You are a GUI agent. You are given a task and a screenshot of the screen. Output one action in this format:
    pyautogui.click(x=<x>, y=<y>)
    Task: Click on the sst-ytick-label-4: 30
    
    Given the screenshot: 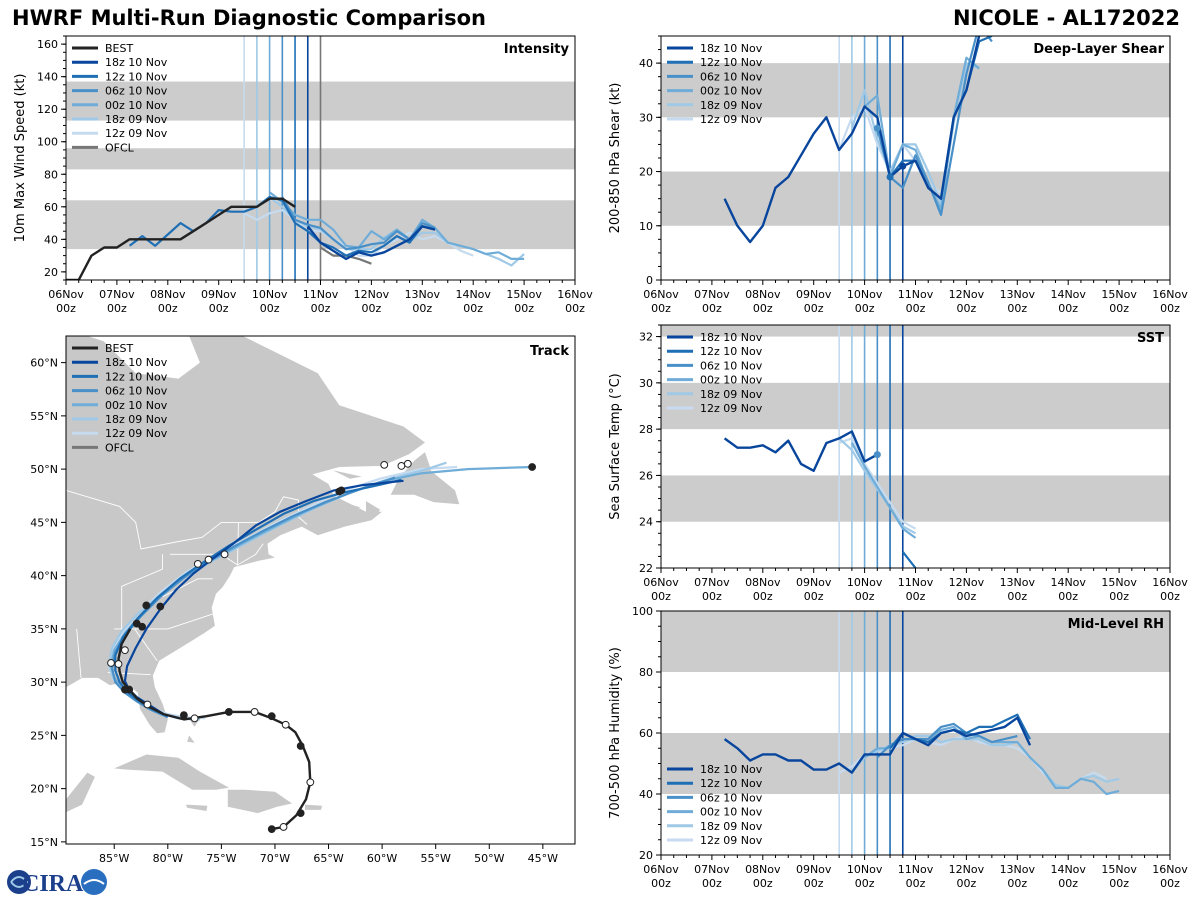 What is the action you would take?
    pyautogui.click(x=646, y=383)
    